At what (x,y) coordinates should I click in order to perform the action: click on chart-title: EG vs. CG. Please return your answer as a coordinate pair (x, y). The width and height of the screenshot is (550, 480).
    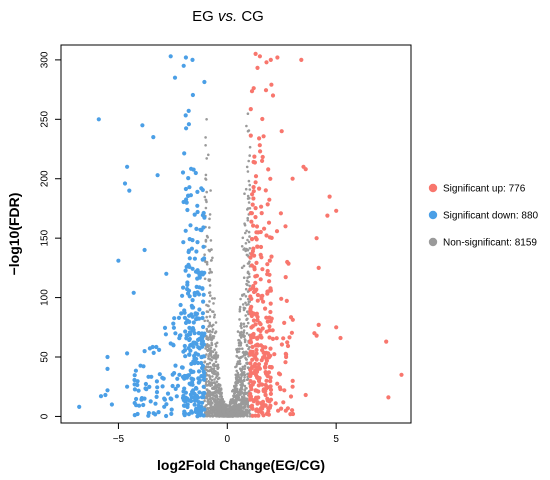
    Looking at the image, I should click on (228, 16).